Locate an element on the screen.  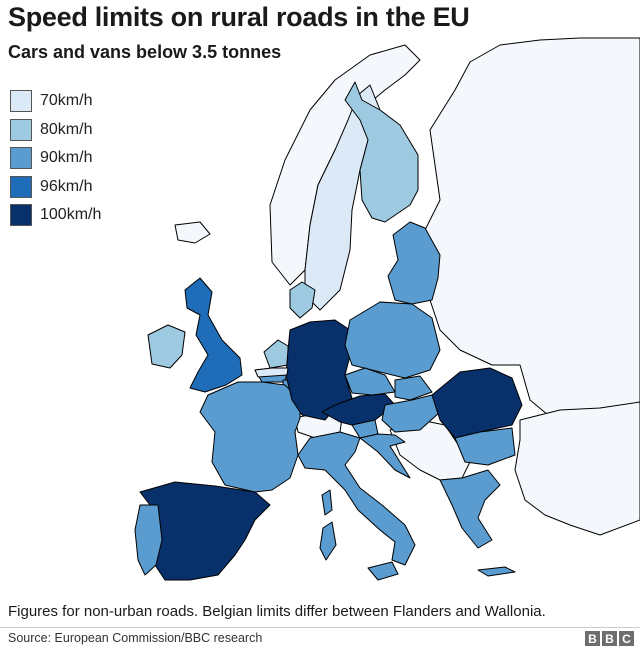
balkans-region is located at coordinates (430, 450).